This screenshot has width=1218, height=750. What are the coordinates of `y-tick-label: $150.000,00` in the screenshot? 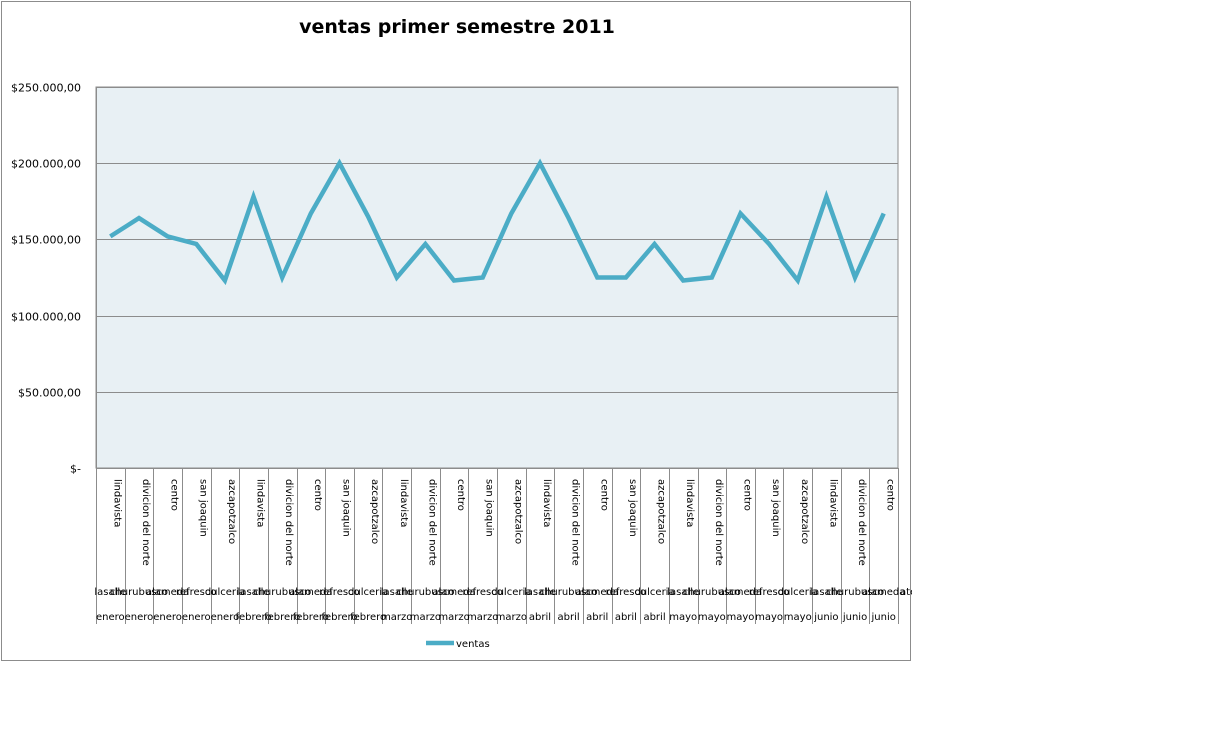 It's located at (46, 240).